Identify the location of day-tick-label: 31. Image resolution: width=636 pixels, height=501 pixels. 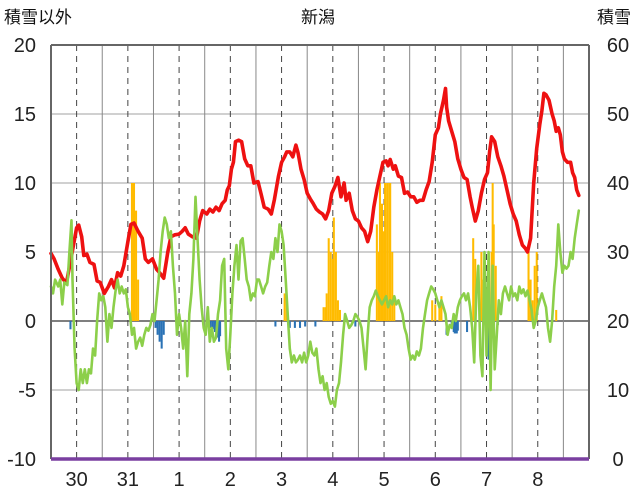
(128, 480).